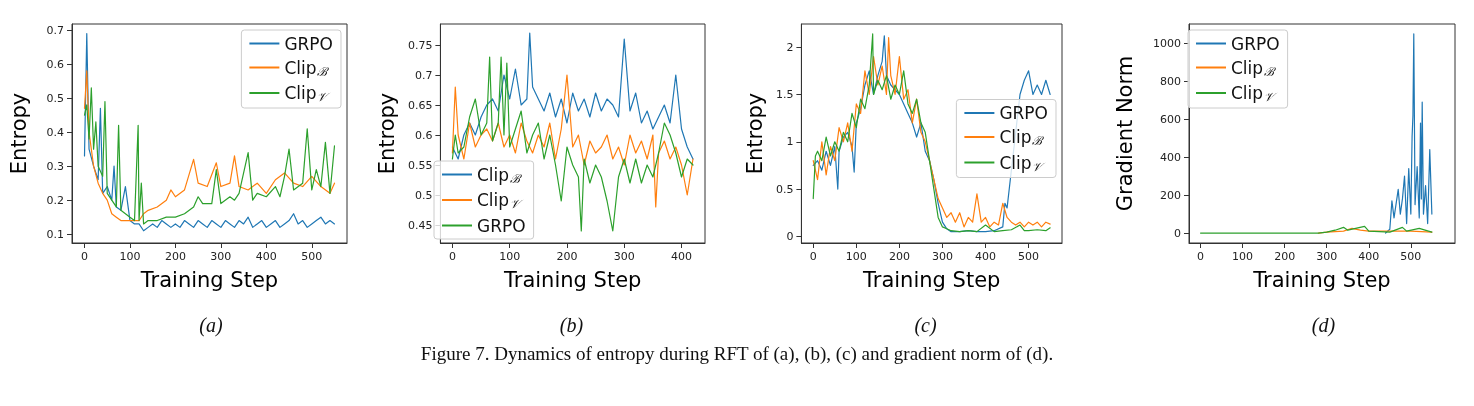 The image size is (1474, 406). Describe the element at coordinates (1170, 157) in the screenshot. I see `y-tick-label: 400` at that location.